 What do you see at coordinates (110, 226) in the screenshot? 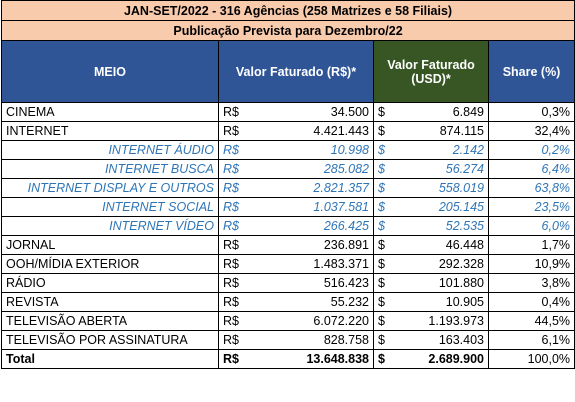
I see `row-label: INTERNET VÍDEO` at bounding box center [110, 226].